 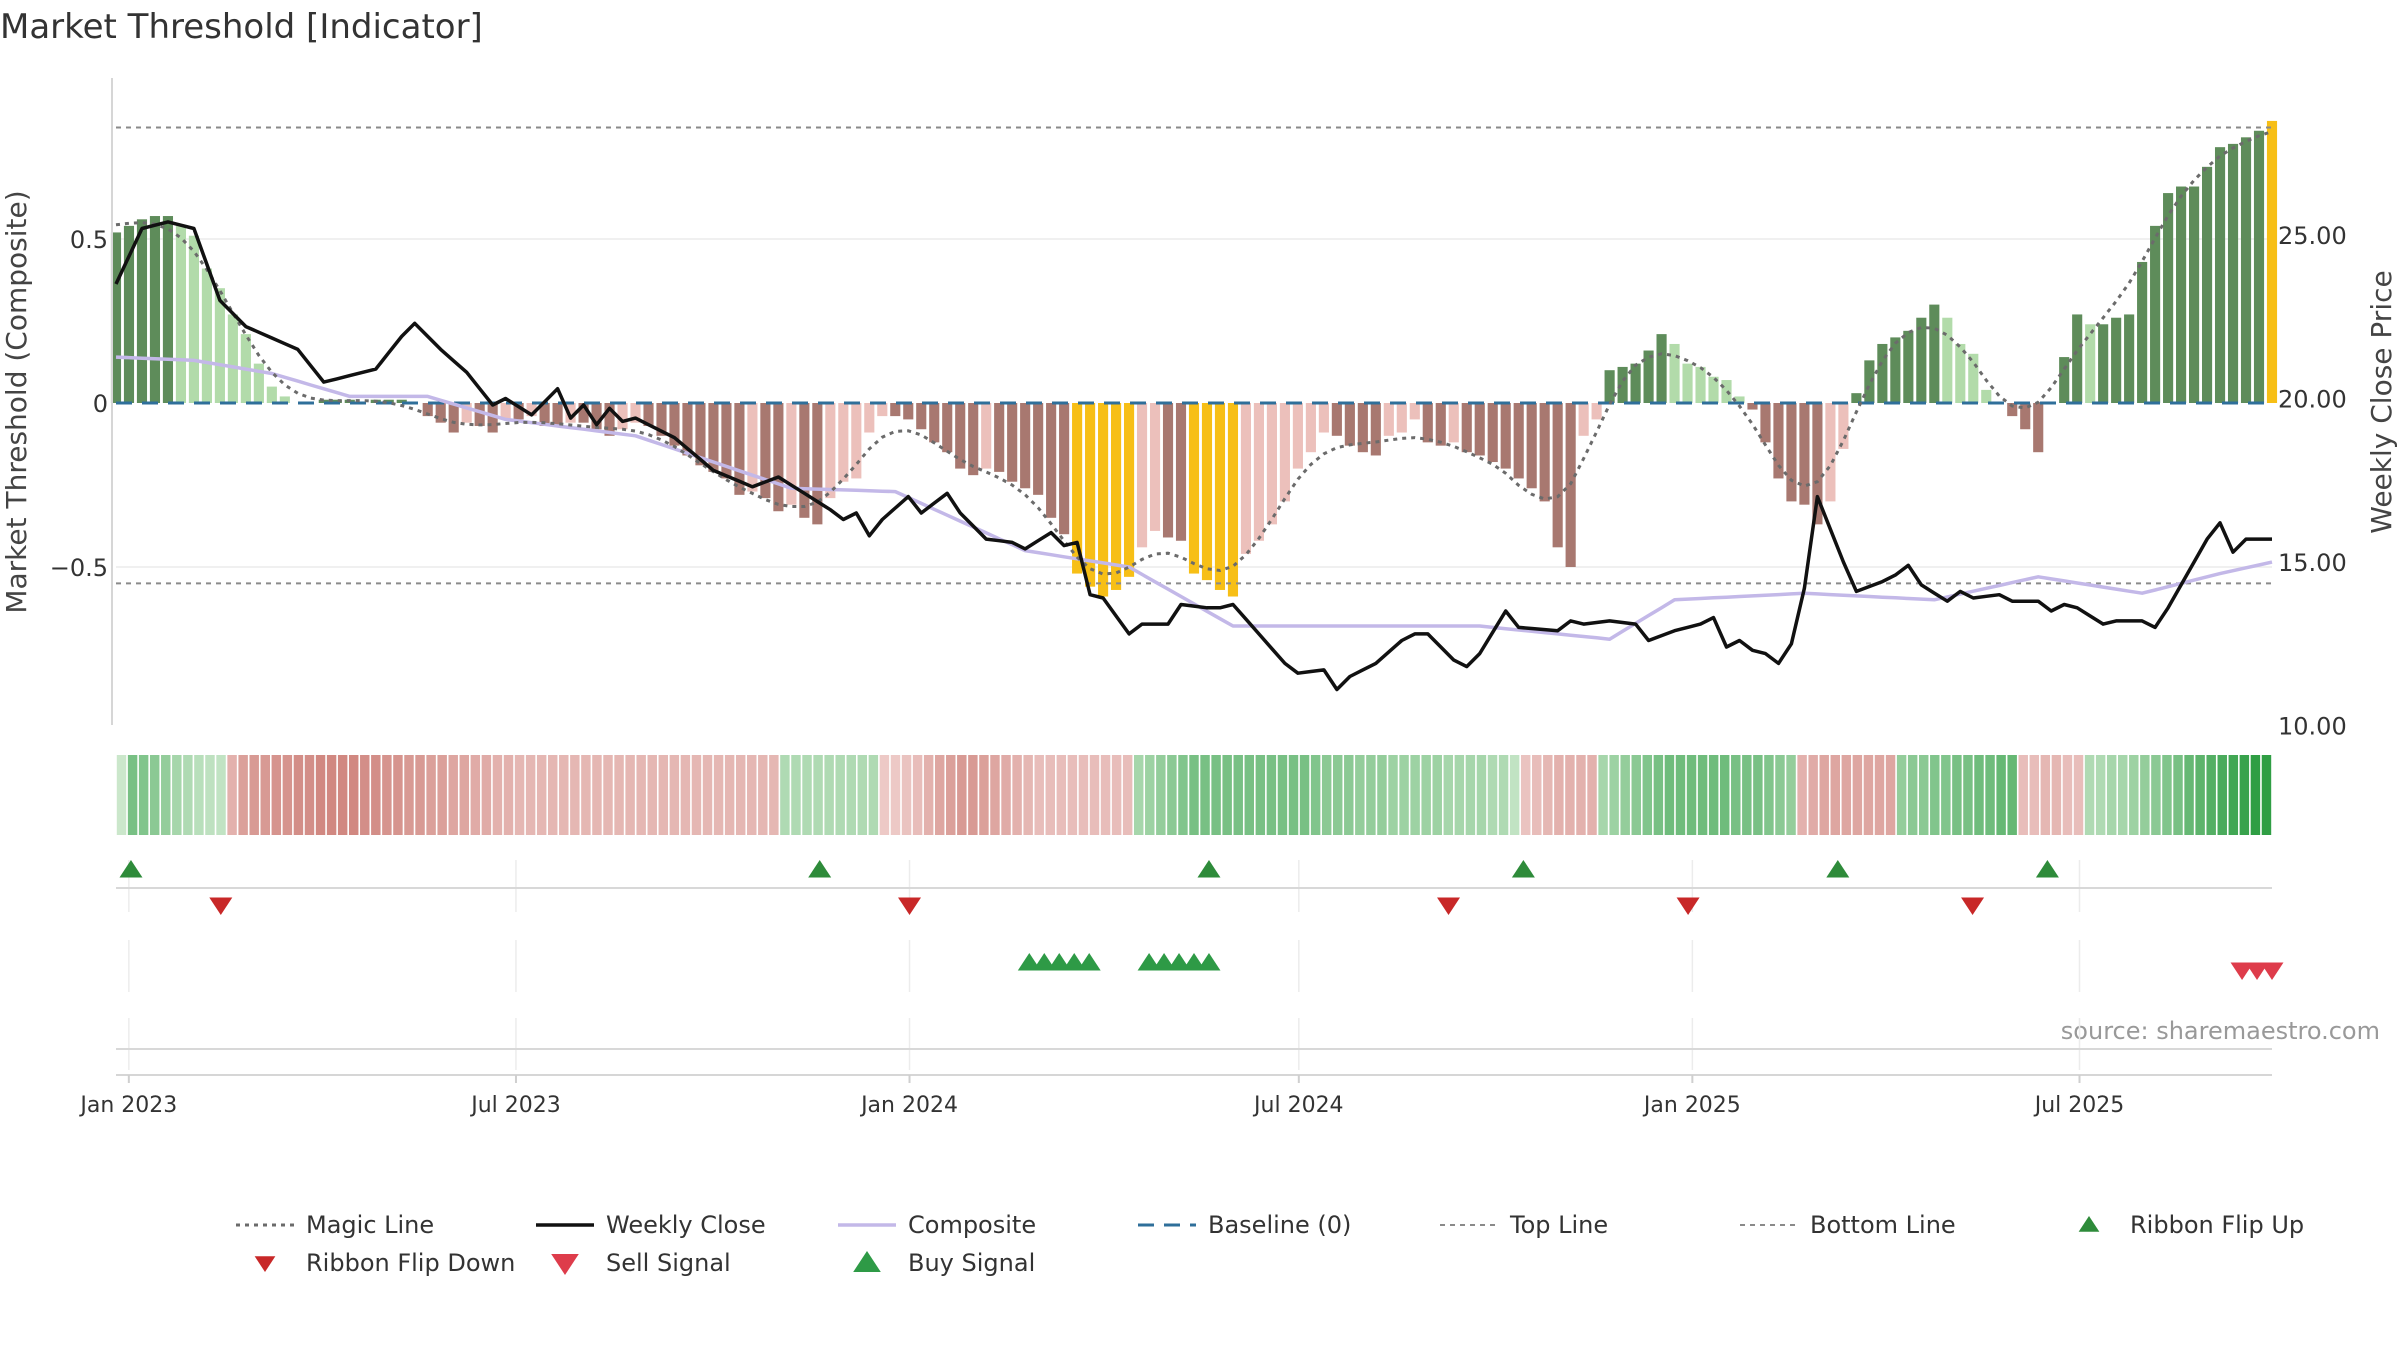 What do you see at coordinates (2381, 401) in the screenshot?
I see `y2-axis-label: Weekly Close Price` at bounding box center [2381, 401].